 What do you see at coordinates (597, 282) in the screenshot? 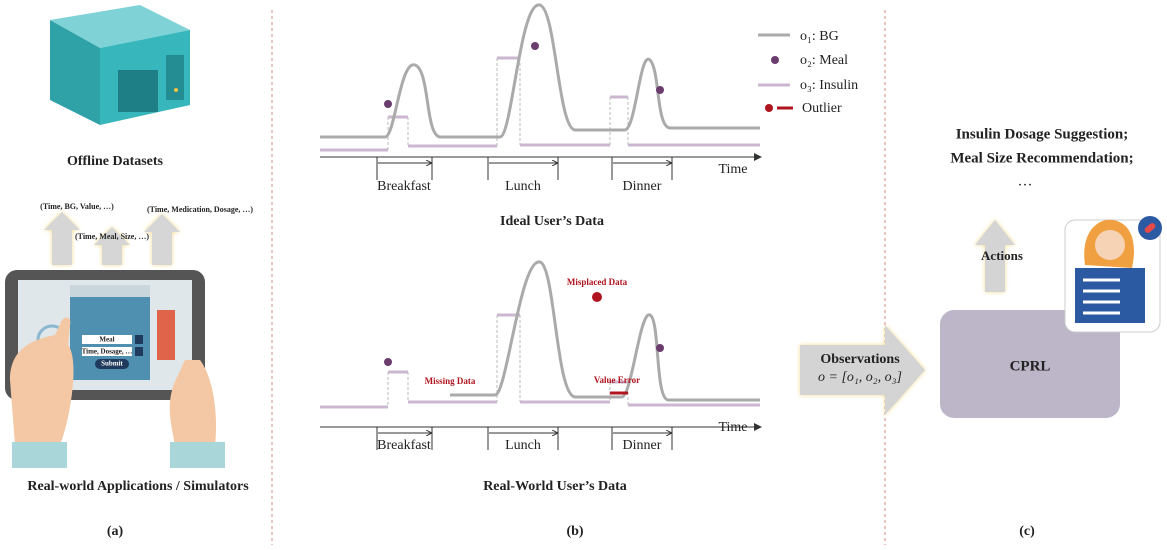
I see `annotation: Misplaced Data` at bounding box center [597, 282].